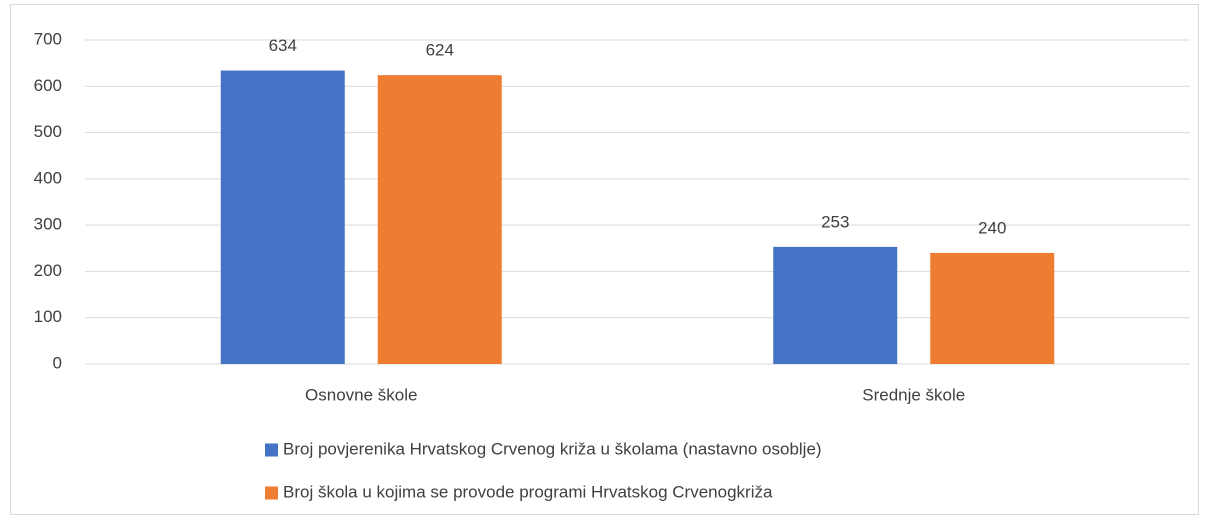  Describe the element at coordinates (361, 394) in the screenshot. I see `x-tick-label: Osnovne škole` at that location.